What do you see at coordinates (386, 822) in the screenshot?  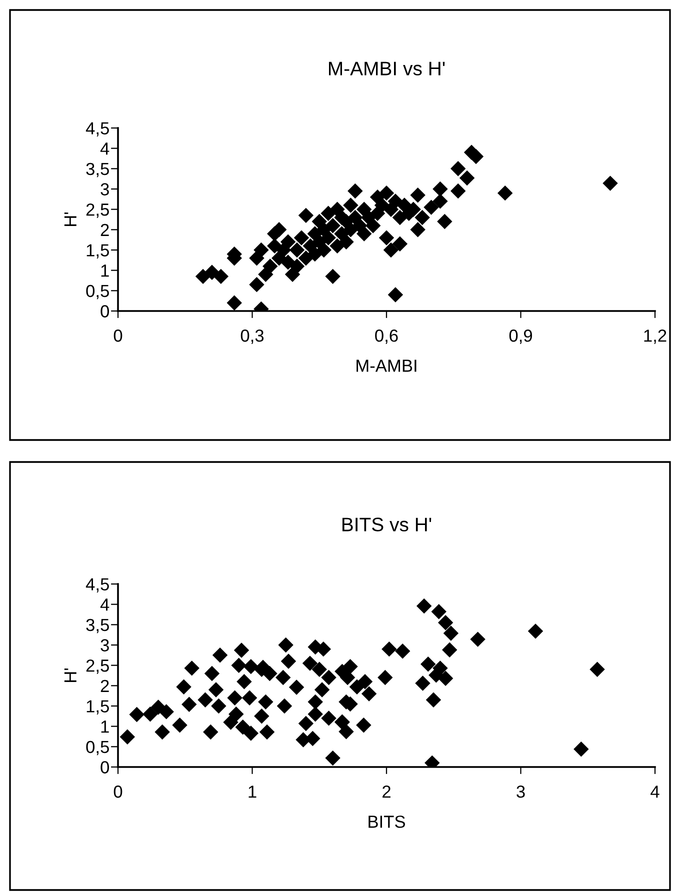 I see `x-axis-title: BITS` at bounding box center [386, 822].